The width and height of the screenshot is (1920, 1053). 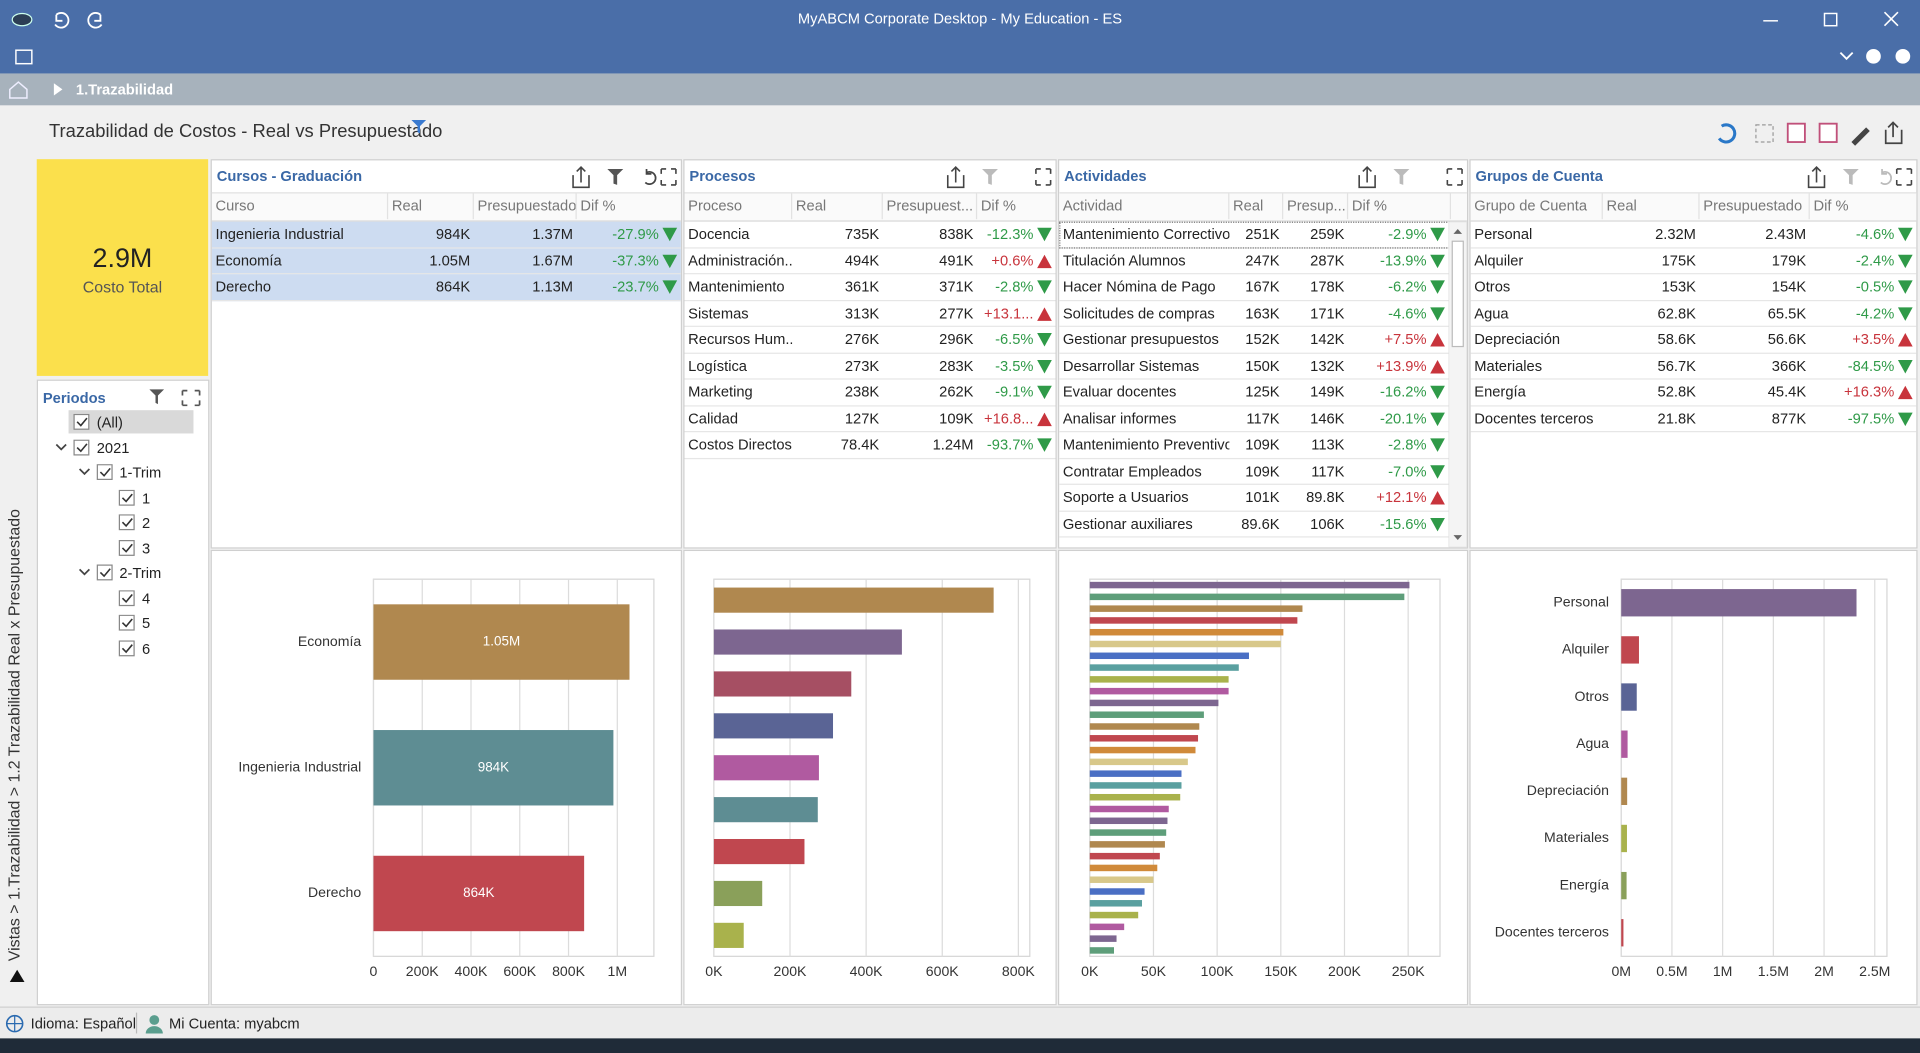 I want to click on tree-label: 6, so click(x=146, y=648).